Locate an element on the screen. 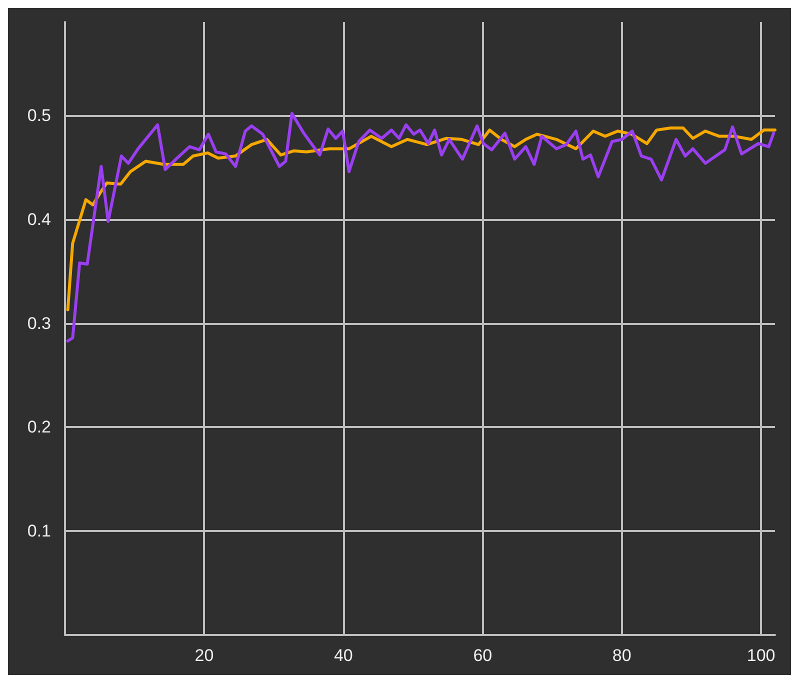 This screenshot has height=680, width=799. y-tick-label: 0.3 is located at coordinates (39, 323).